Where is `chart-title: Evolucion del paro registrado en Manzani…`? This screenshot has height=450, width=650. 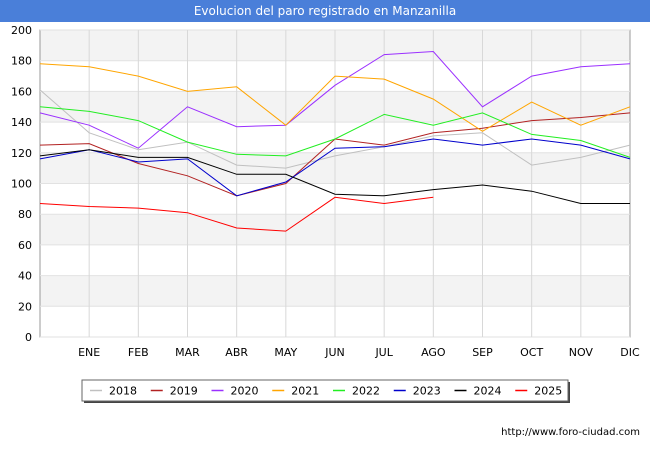 chart-title: Evolucion del paro registrado en Manzani… is located at coordinates (325, 11).